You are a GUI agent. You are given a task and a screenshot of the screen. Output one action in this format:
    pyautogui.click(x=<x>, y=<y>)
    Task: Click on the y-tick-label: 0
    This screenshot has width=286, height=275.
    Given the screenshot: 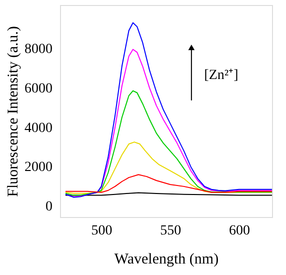 What is the action you would take?
    pyautogui.click(x=49, y=207)
    